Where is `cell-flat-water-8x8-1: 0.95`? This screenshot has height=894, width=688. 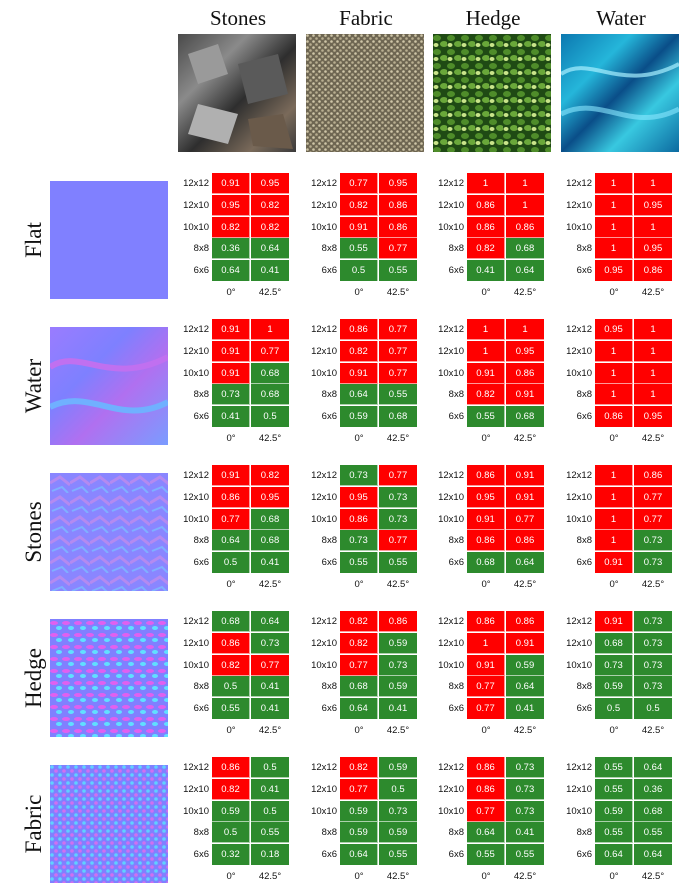
cell-flat-water-8x8-1: 0.95 is located at coordinates (653, 249).